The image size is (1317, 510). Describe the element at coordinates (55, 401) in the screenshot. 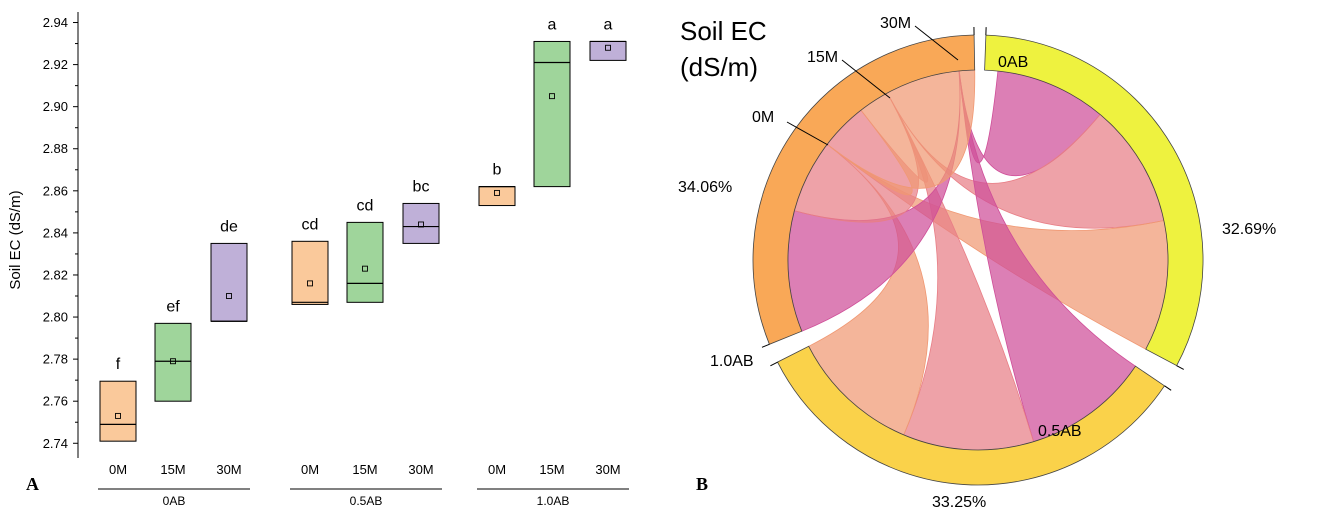

I see `y-tick-label: 2.76` at that location.